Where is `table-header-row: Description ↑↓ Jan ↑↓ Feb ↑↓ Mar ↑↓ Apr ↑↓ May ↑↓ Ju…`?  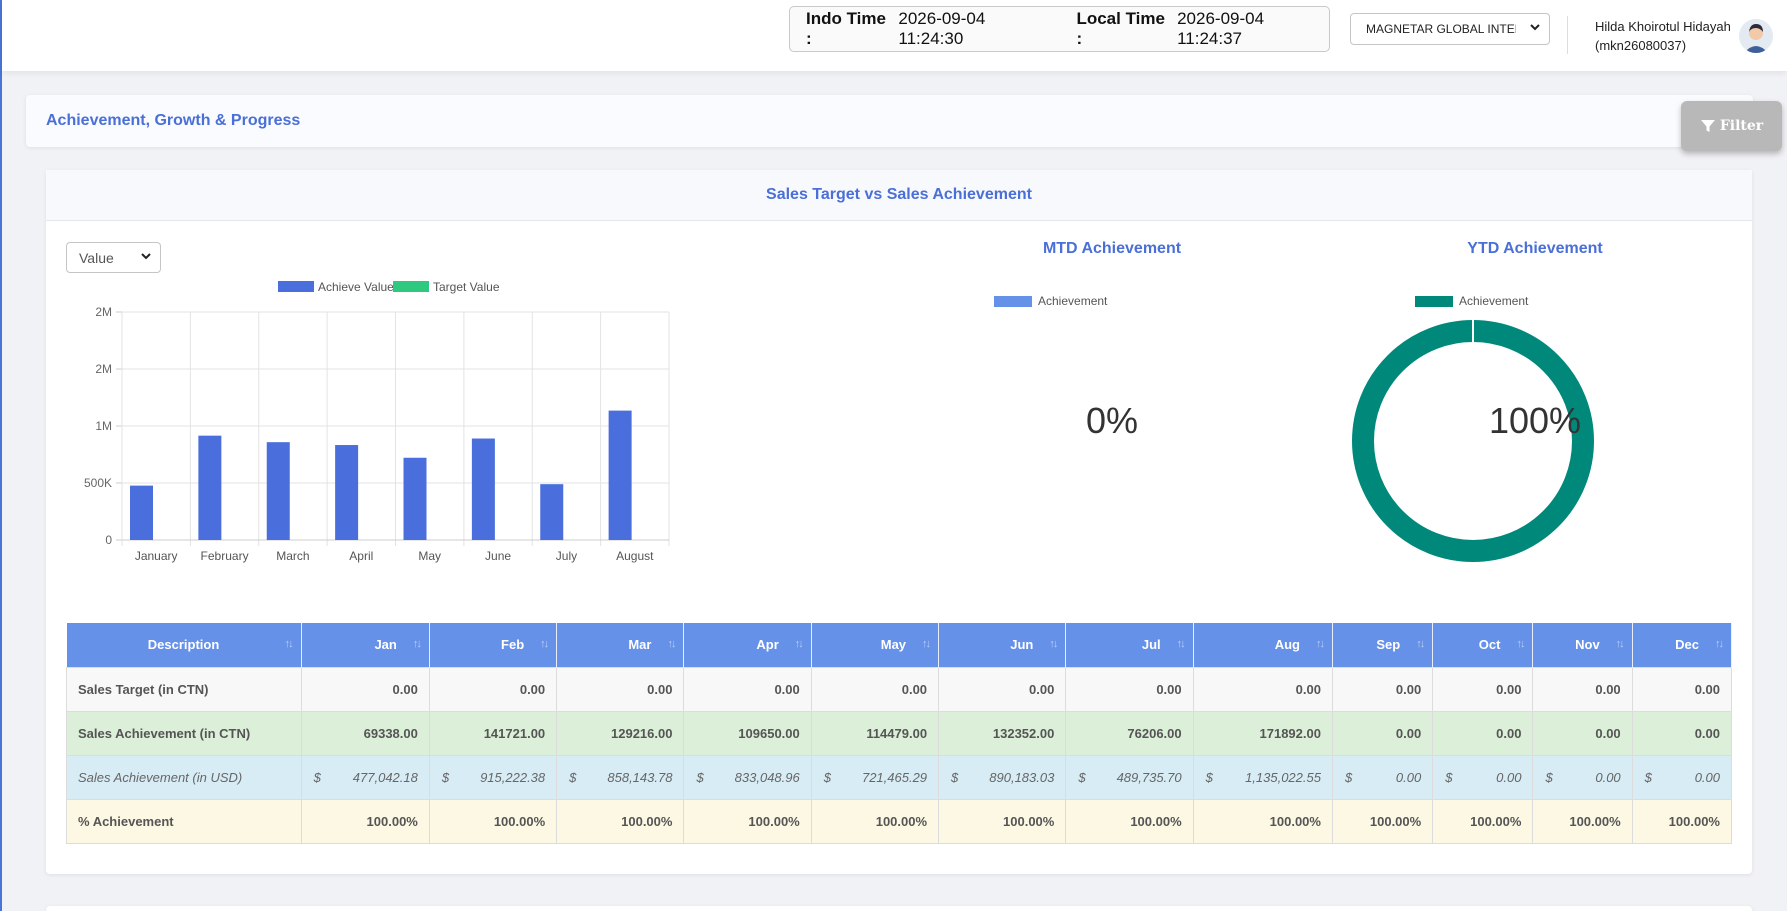 table-header-row: Description ↑↓ Jan ↑↓ Feb ↑↓ Mar ↑↓ Apr ↑↓ May ↑↓ Ju… is located at coordinates (899, 645).